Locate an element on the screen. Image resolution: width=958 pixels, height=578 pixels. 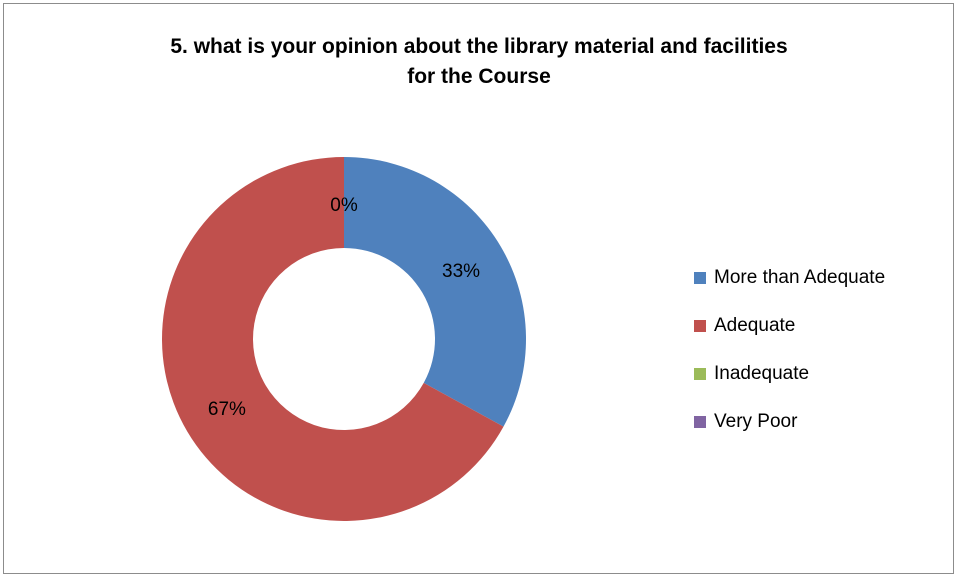
legend-item-adequate: Adequate is located at coordinates (825, 326).